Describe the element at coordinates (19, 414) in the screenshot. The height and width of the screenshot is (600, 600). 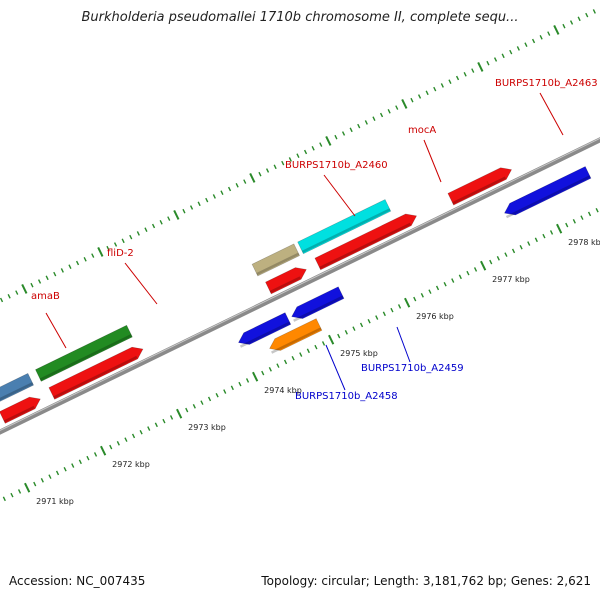
I see `gene-feature-fwd-1-shade` at that location.